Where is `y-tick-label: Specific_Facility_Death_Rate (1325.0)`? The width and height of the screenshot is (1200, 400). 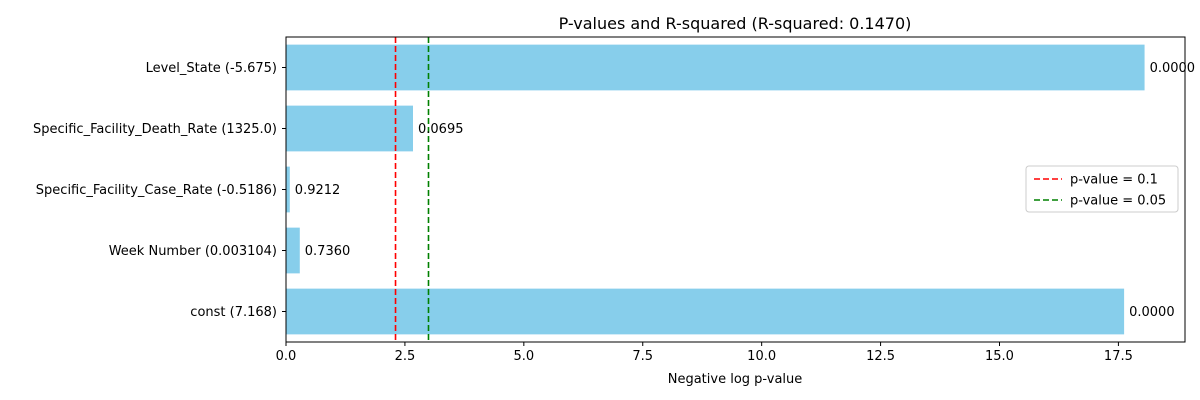
y-tick-label: Specific_Facility_Death_Rate (1325.0) is located at coordinates (155, 129).